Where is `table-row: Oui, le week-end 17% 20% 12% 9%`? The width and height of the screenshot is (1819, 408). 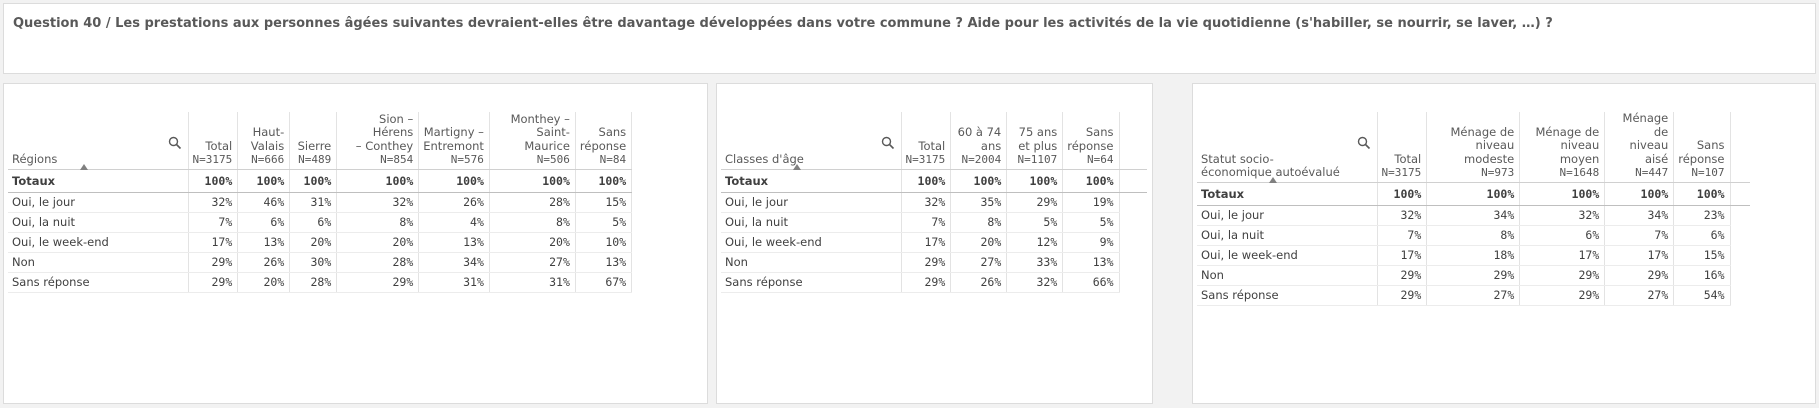 table-row: Oui, le week-end 17% 20% 12% 9% is located at coordinates (934, 242).